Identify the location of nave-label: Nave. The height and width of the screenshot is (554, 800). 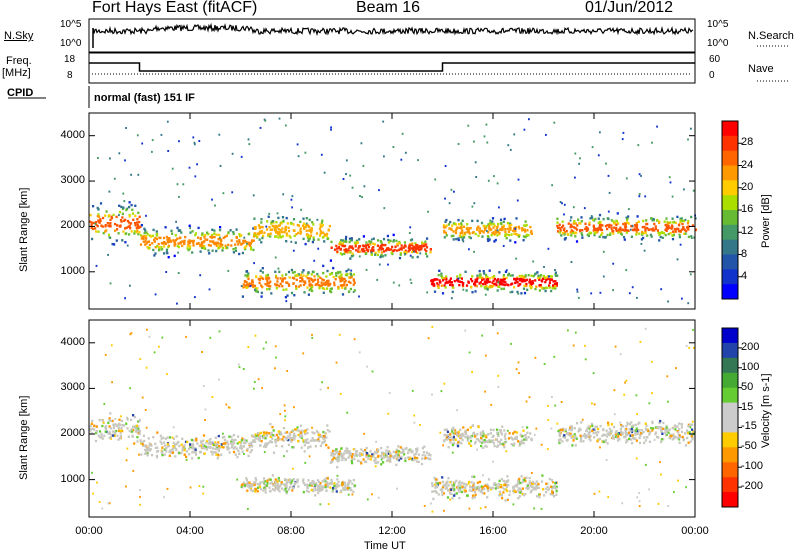
(761, 69).